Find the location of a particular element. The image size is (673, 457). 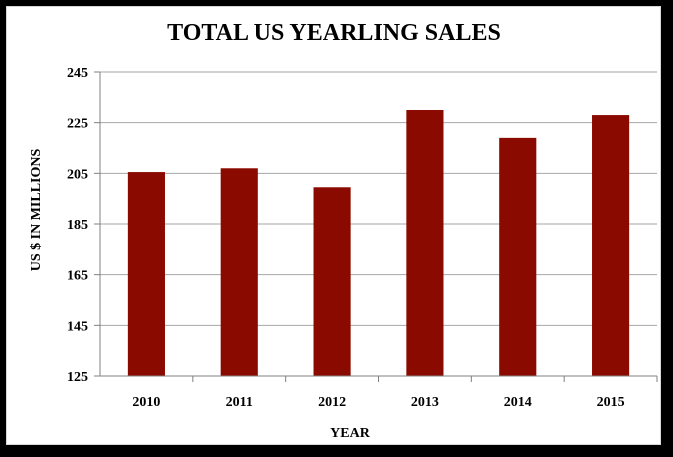

x-tick-label: 2014 is located at coordinates (518, 402).